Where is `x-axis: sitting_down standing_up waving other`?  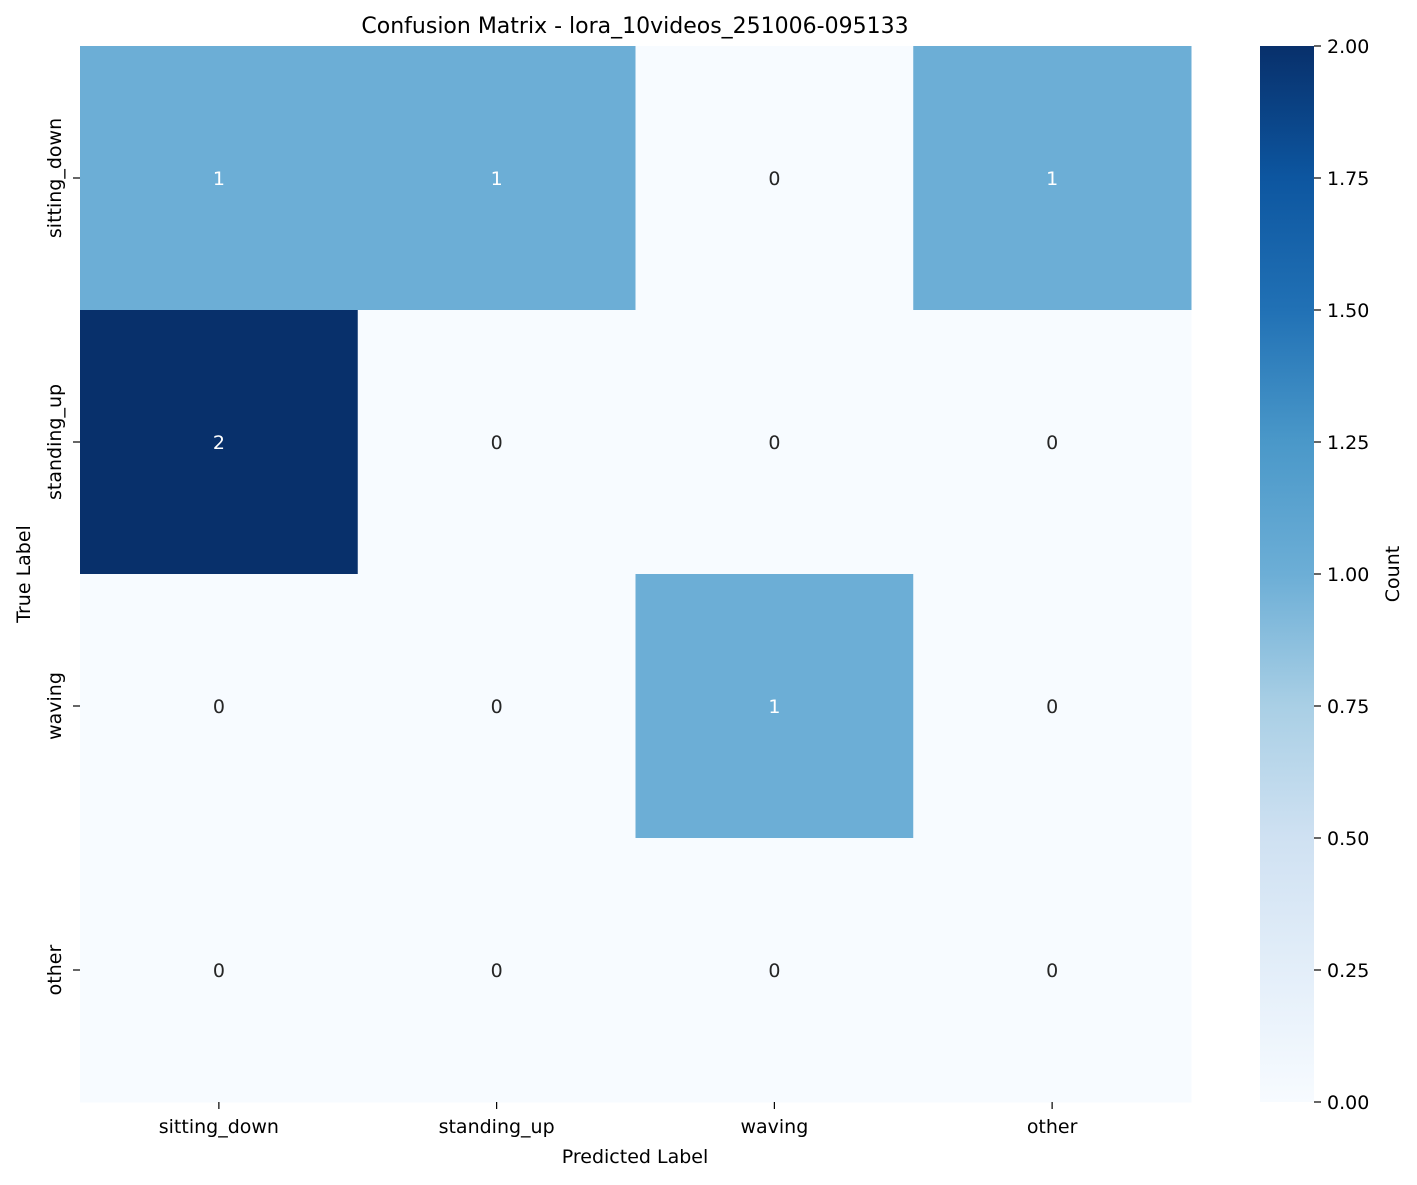
x-axis: sitting_down standing_up waving other is located at coordinates (618, 1120).